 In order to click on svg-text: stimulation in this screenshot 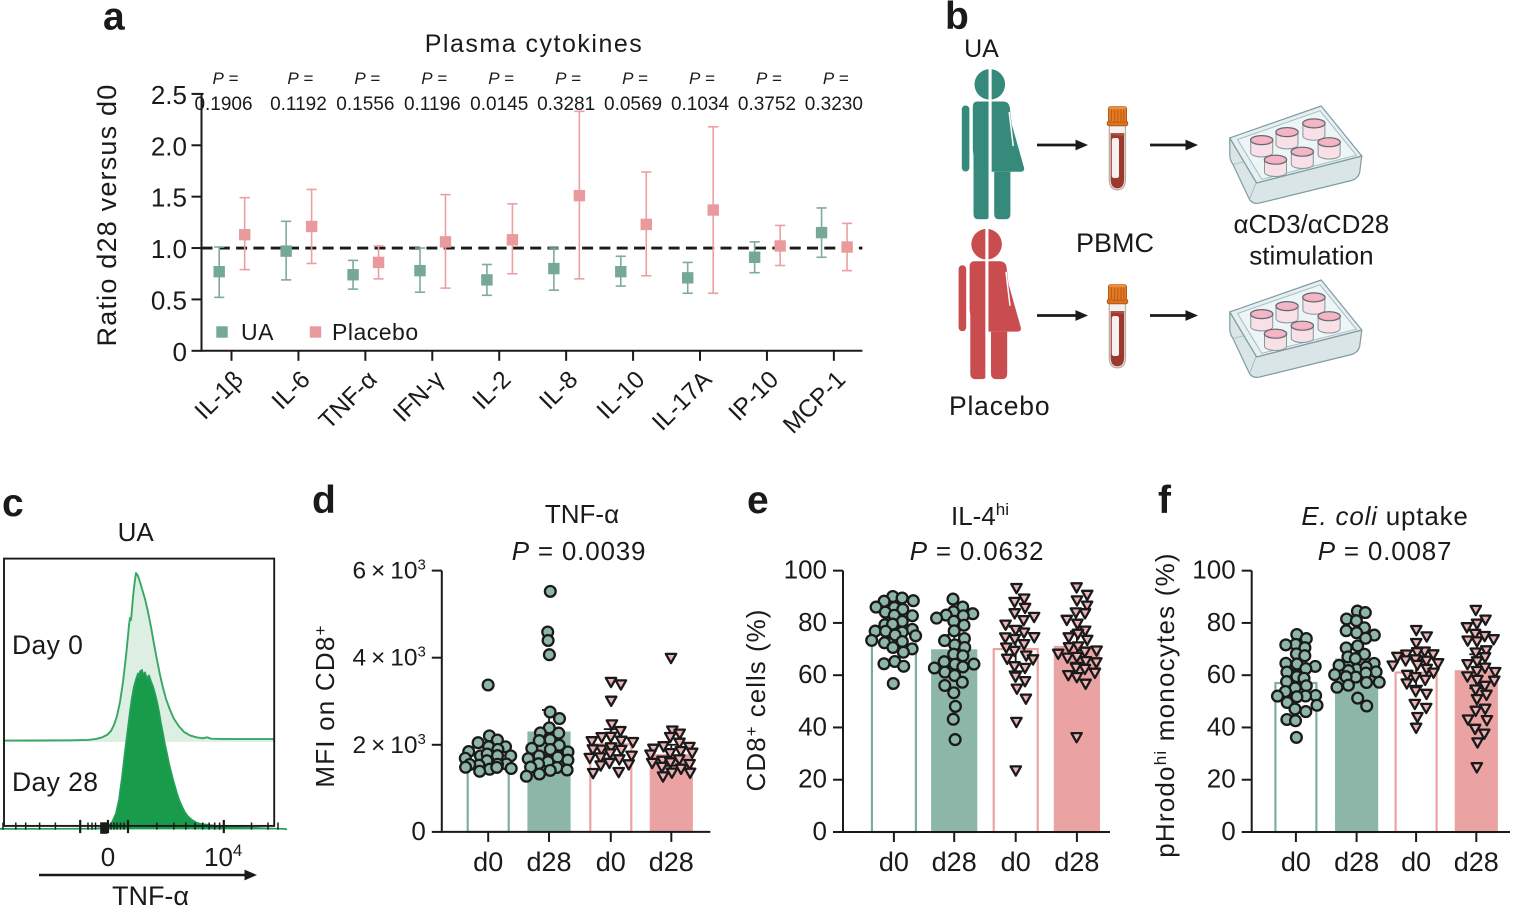, I will do `click(1311, 256)`.